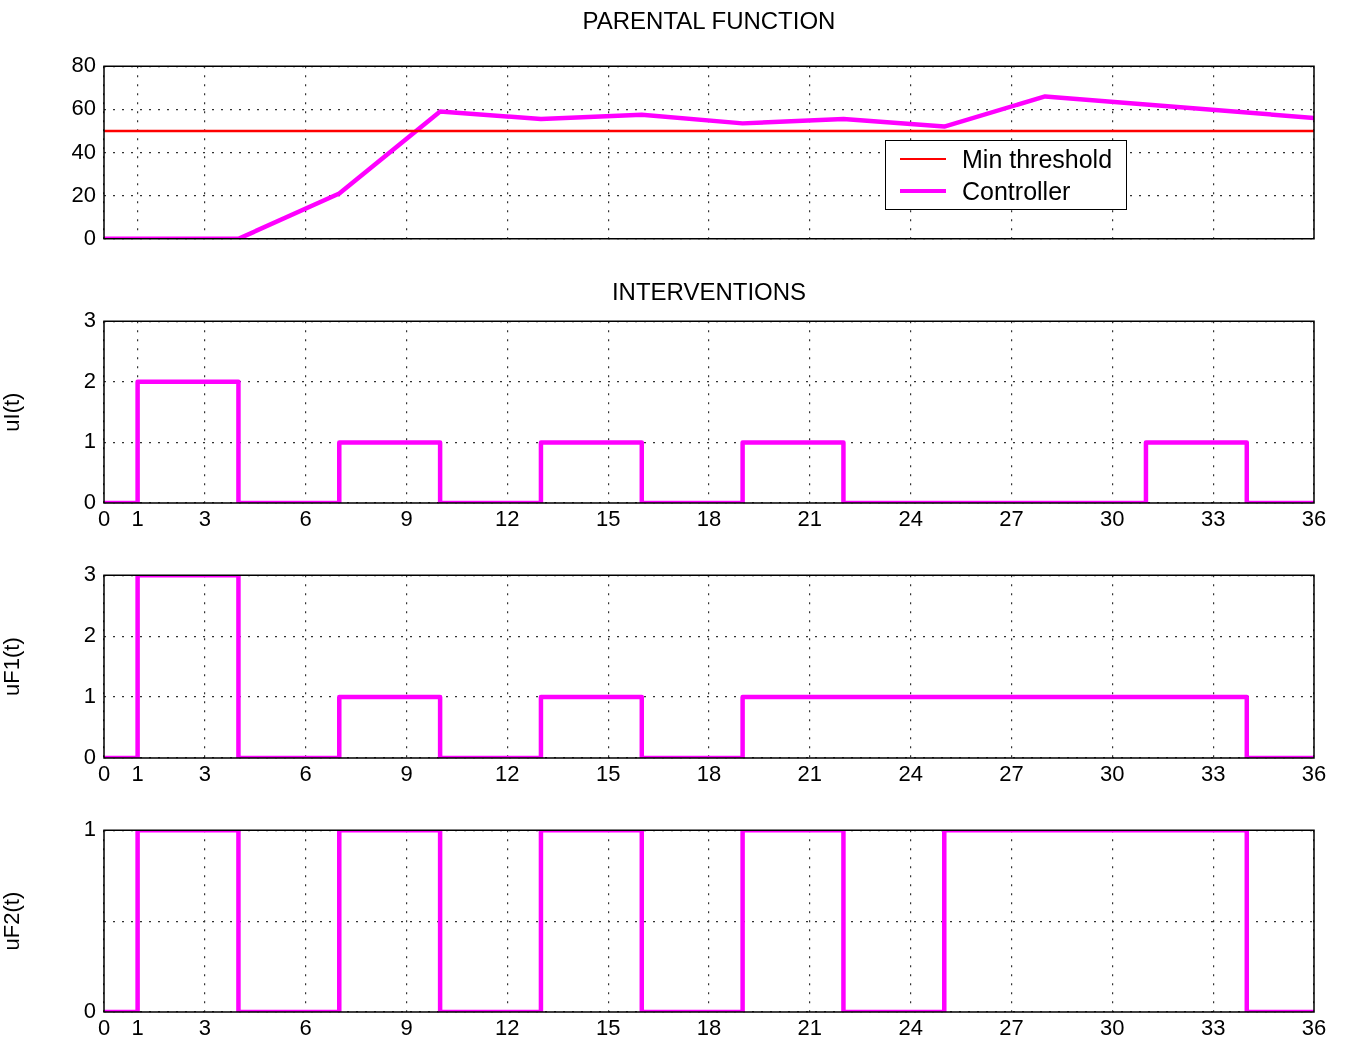 The height and width of the screenshot is (1053, 1348). I want to click on y-axis-title: uI(t), so click(12, 412).